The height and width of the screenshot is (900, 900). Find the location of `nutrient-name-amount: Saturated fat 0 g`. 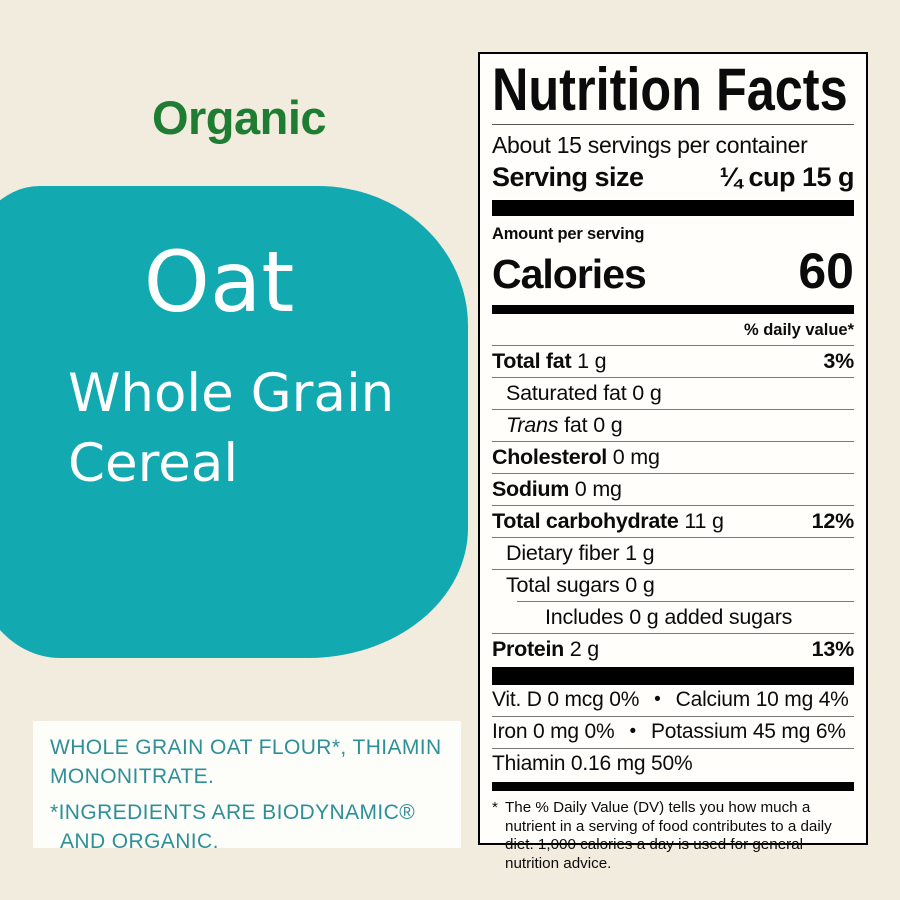

nutrient-name-amount: Saturated fat 0 g is located at coordinates (584, 392).